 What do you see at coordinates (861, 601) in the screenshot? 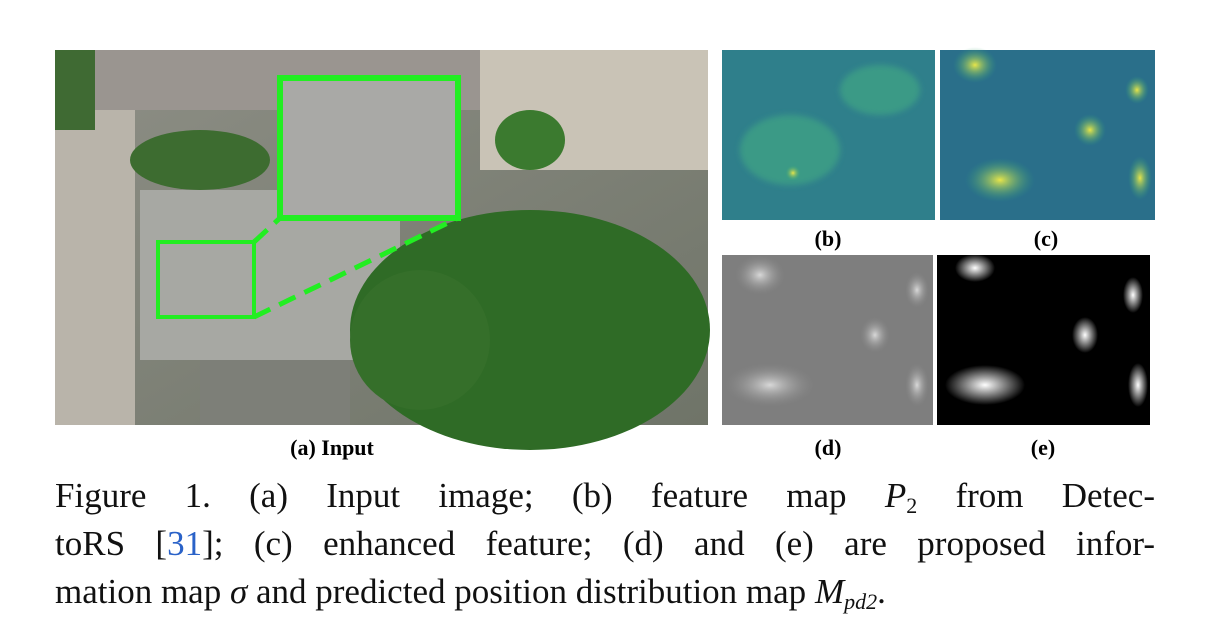
I see `math-subscript: pd2` at bounding box center [861, 601].